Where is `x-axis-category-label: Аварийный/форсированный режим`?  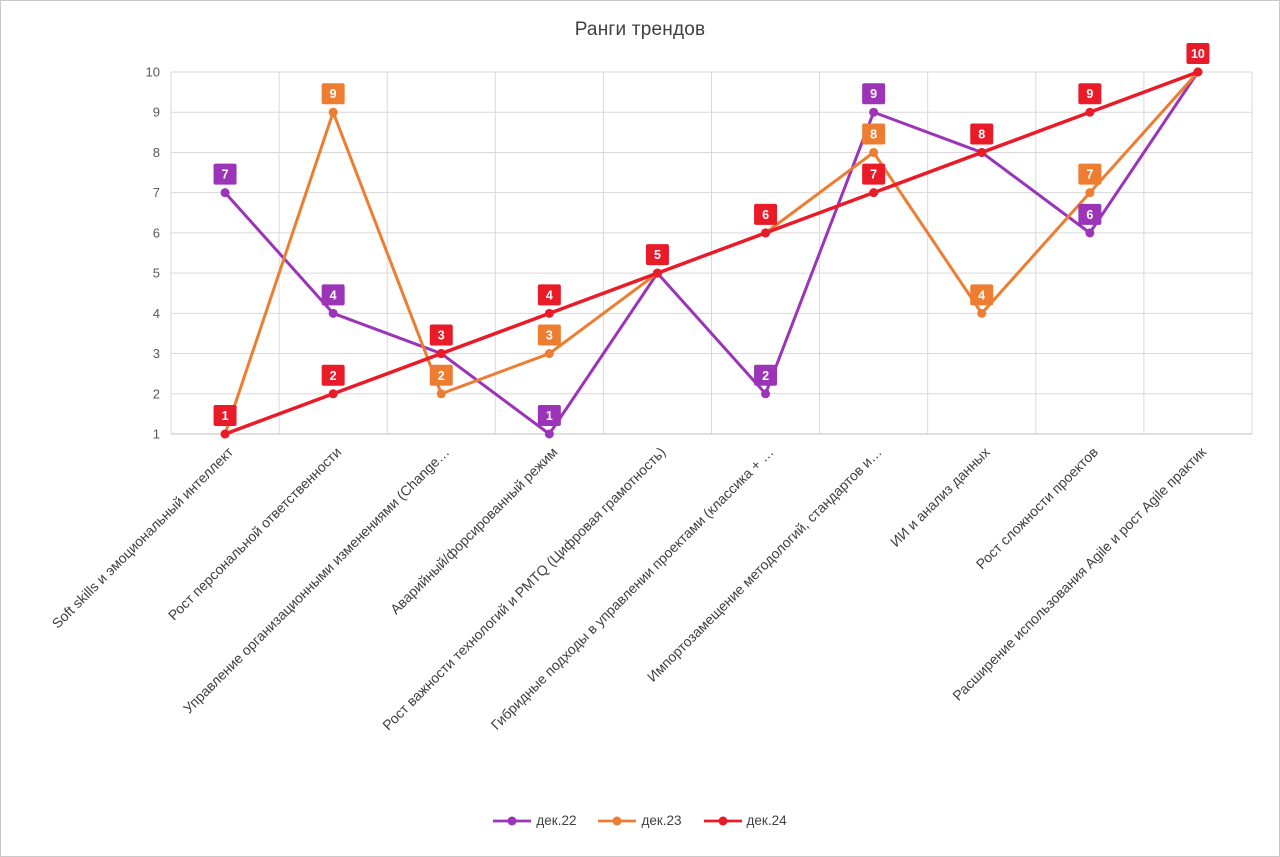 x-axis-category-label: Аварийный/форсированный режим is located at coordinates (473, 530).